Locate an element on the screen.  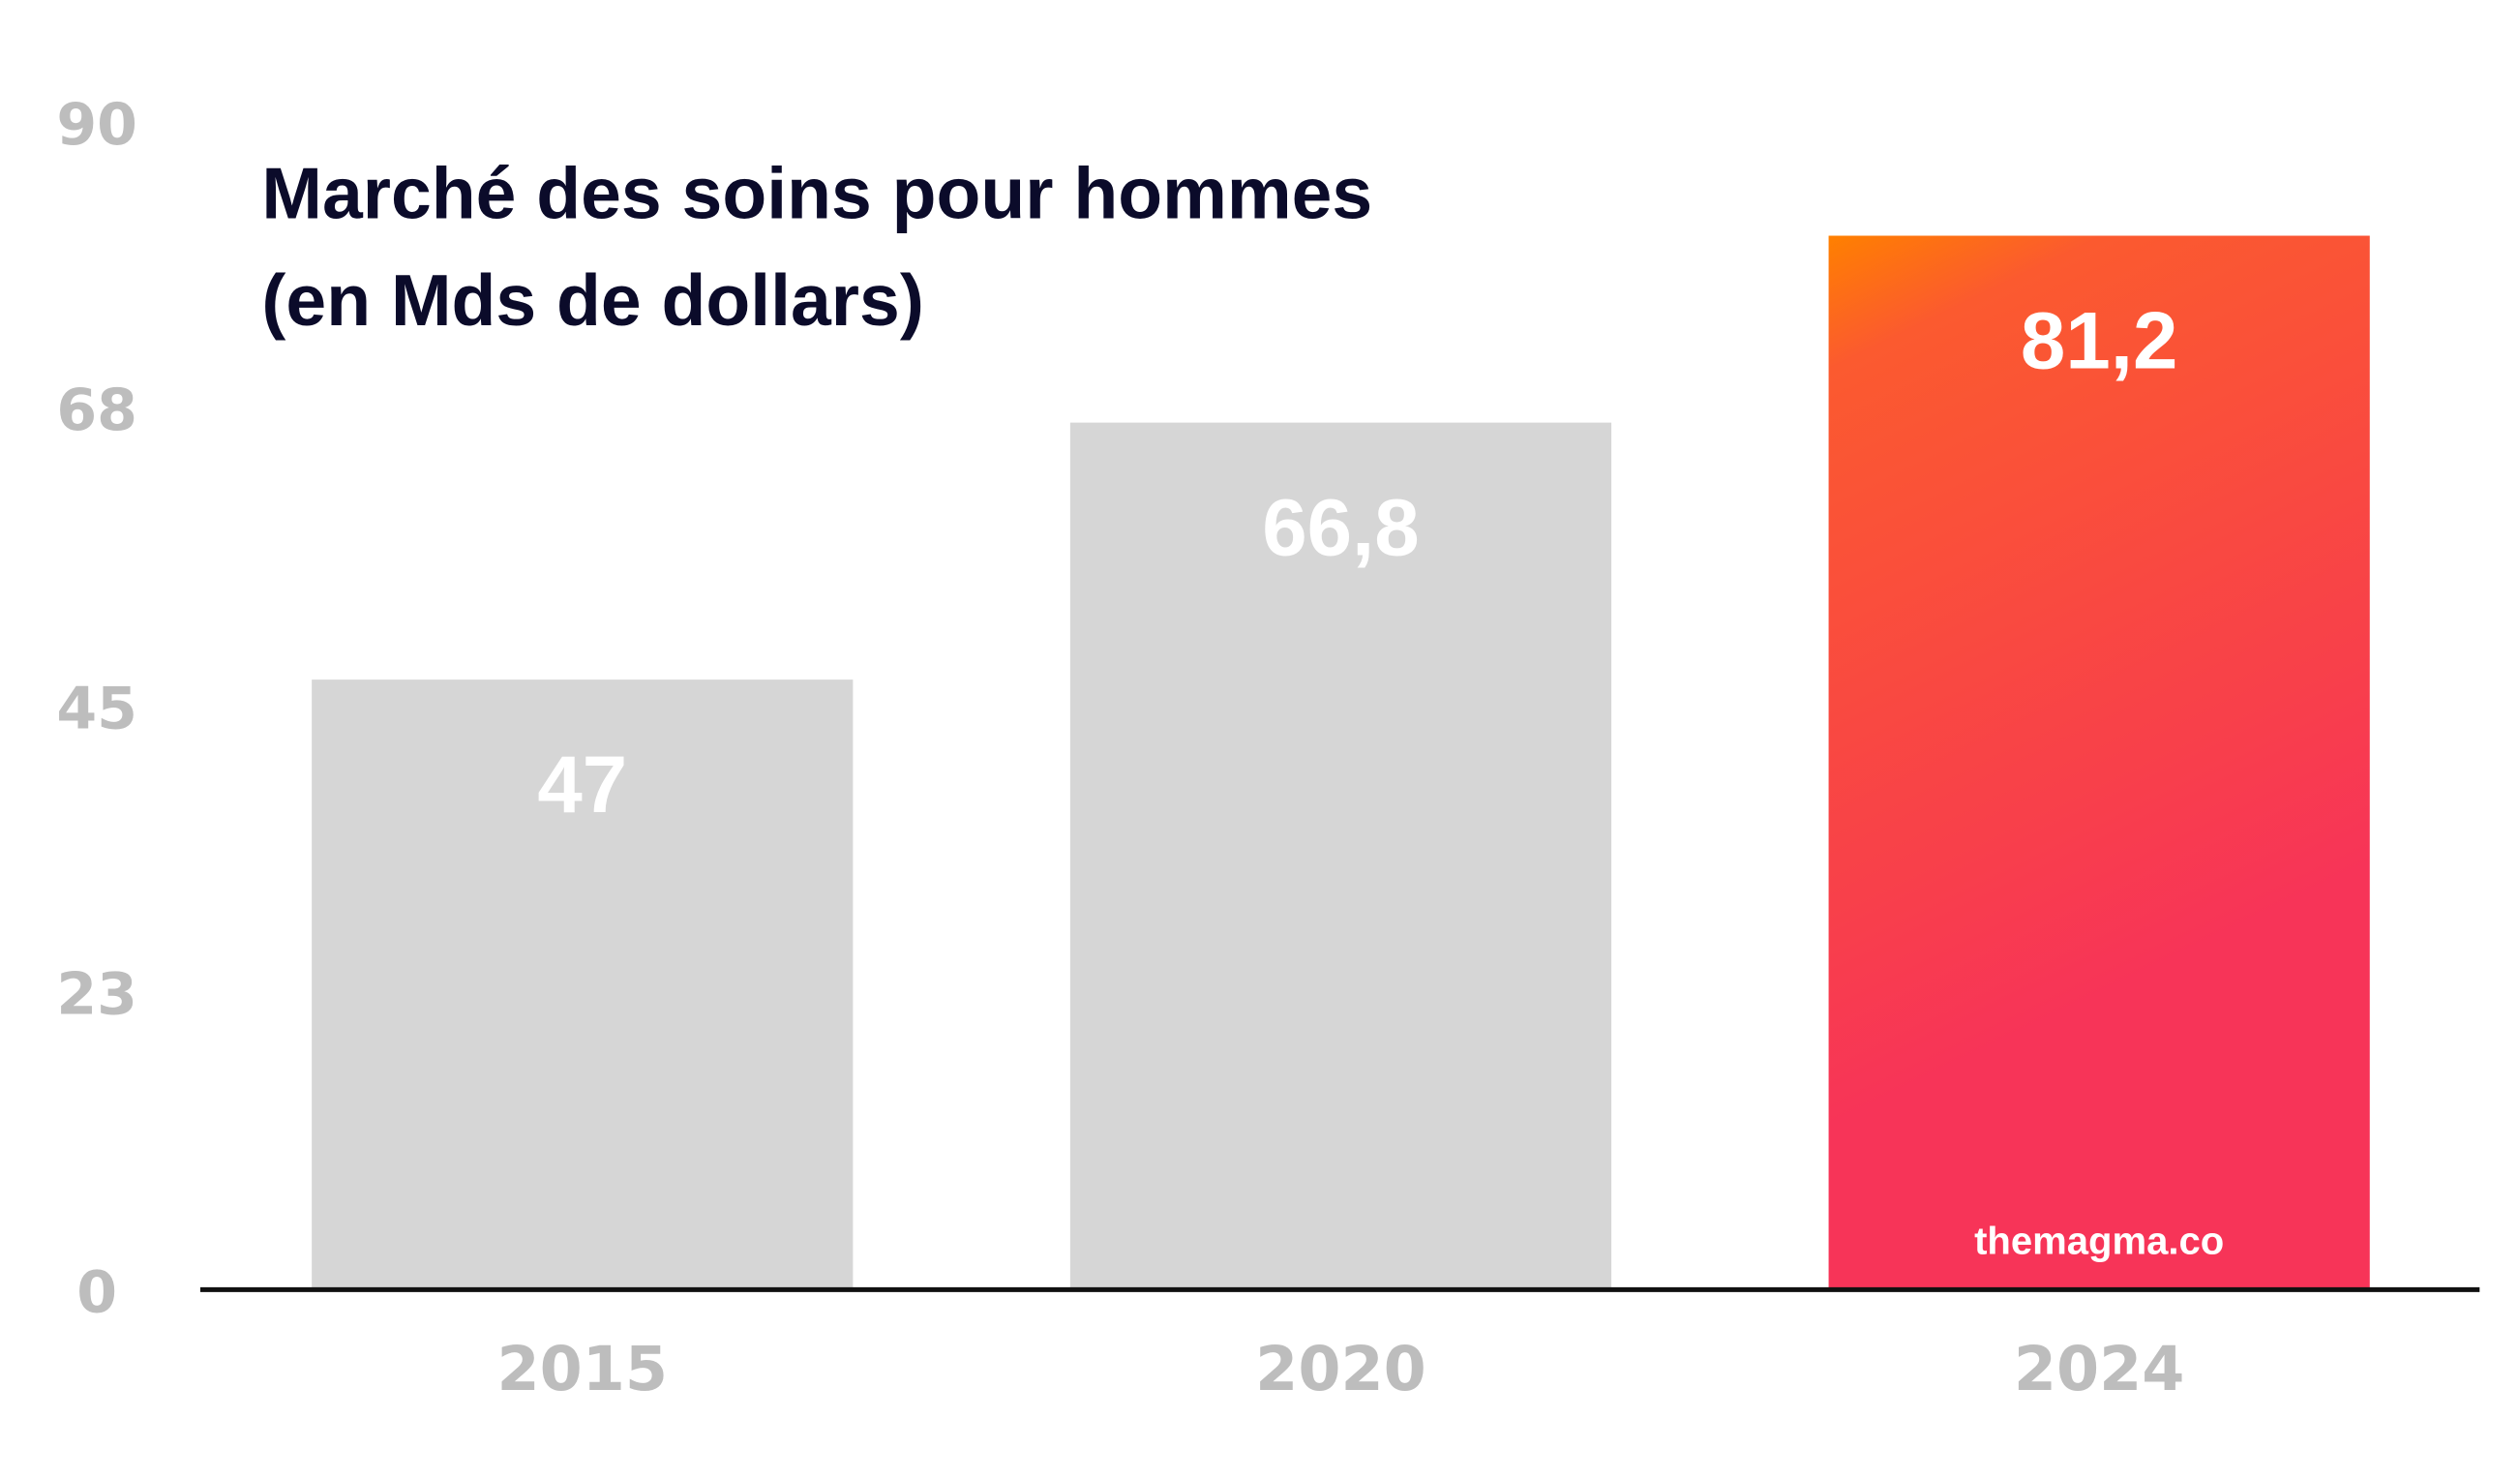
value-label: 81,2 is located at coordinates (2099, 340).